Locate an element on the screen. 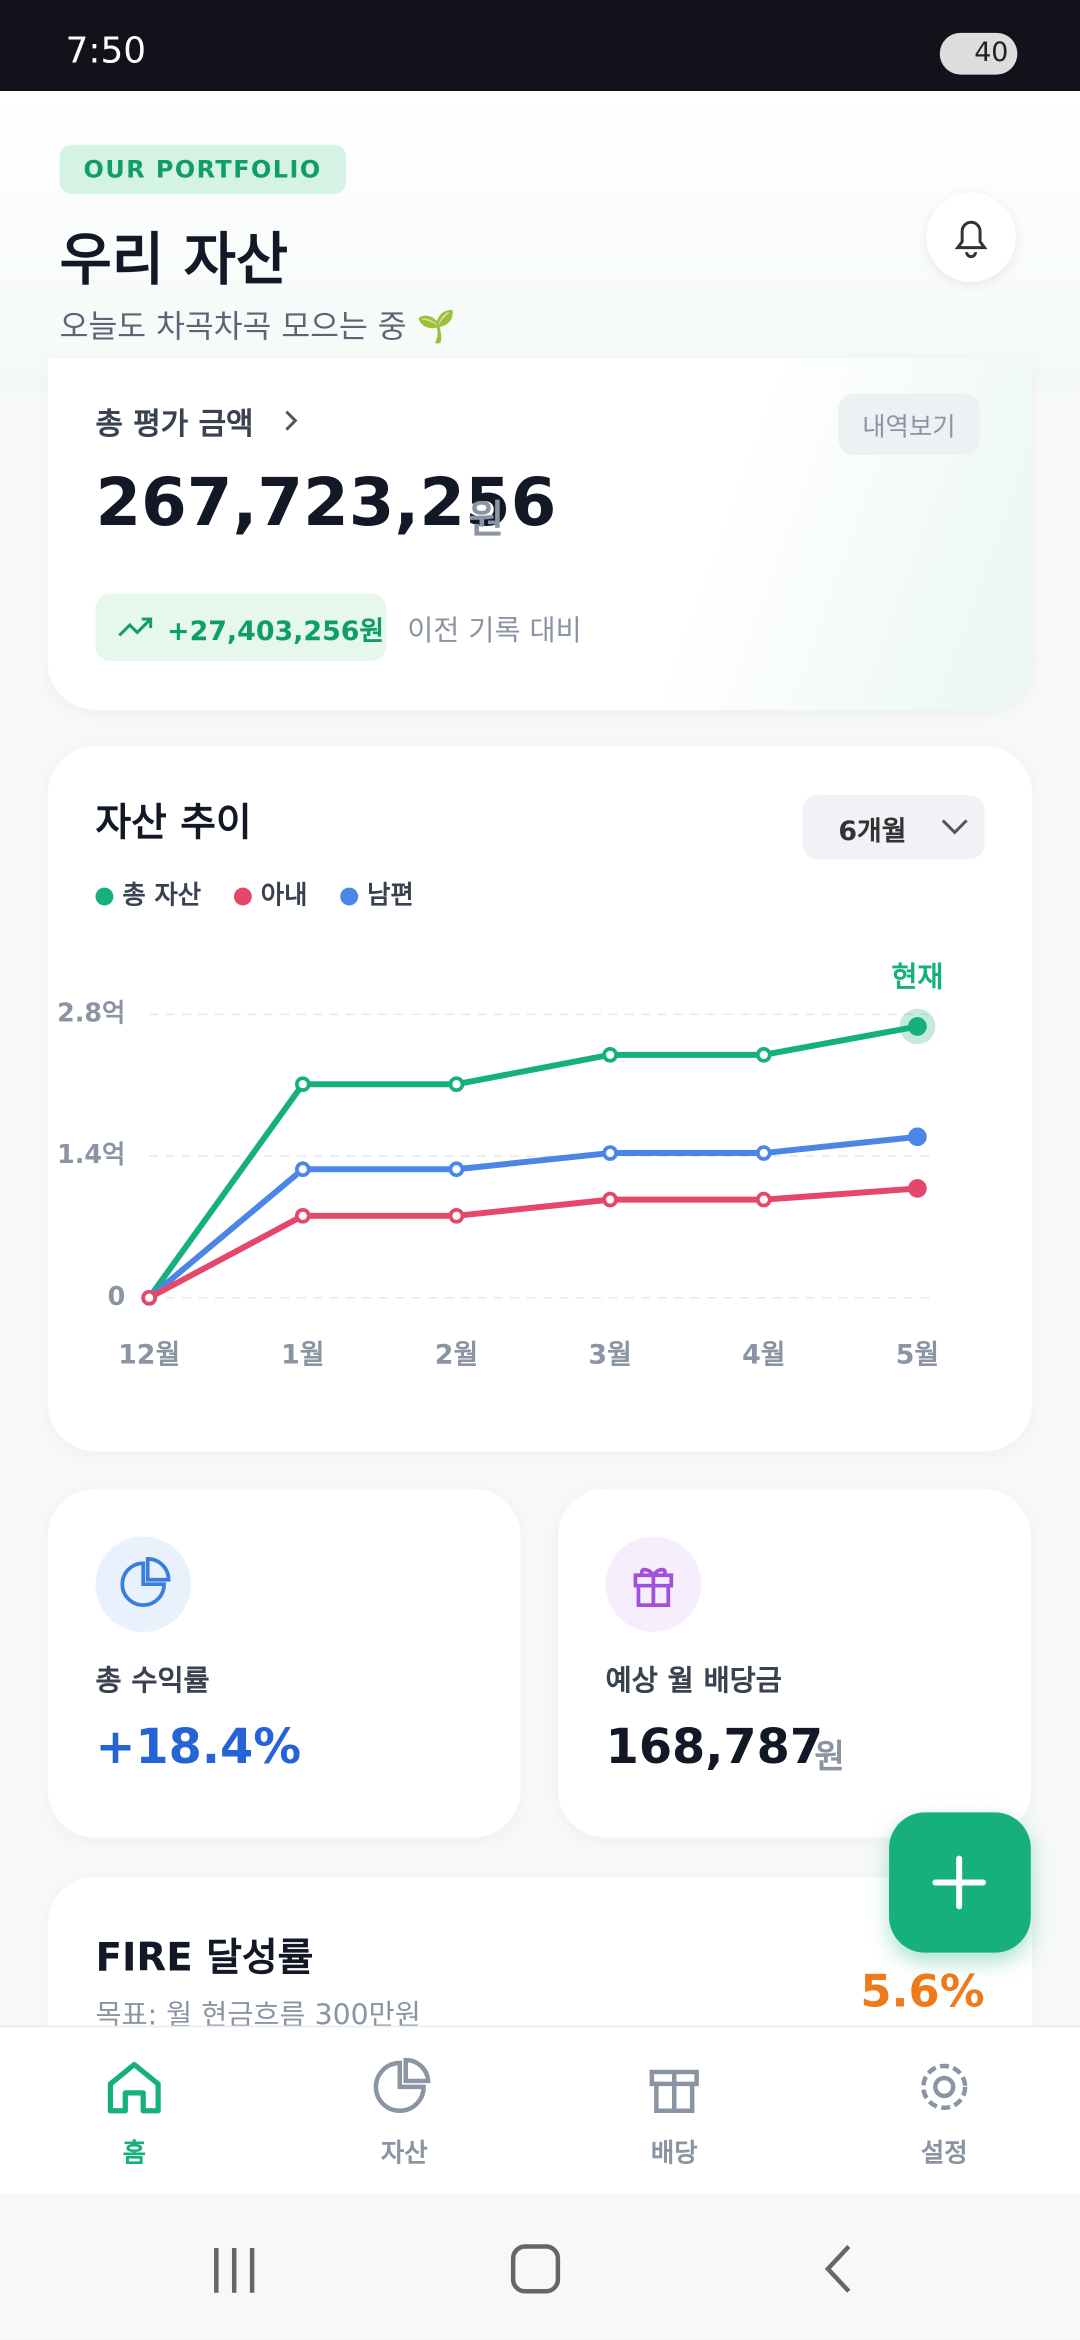  period-select: 6개월 is located at coordinates (893, 827).